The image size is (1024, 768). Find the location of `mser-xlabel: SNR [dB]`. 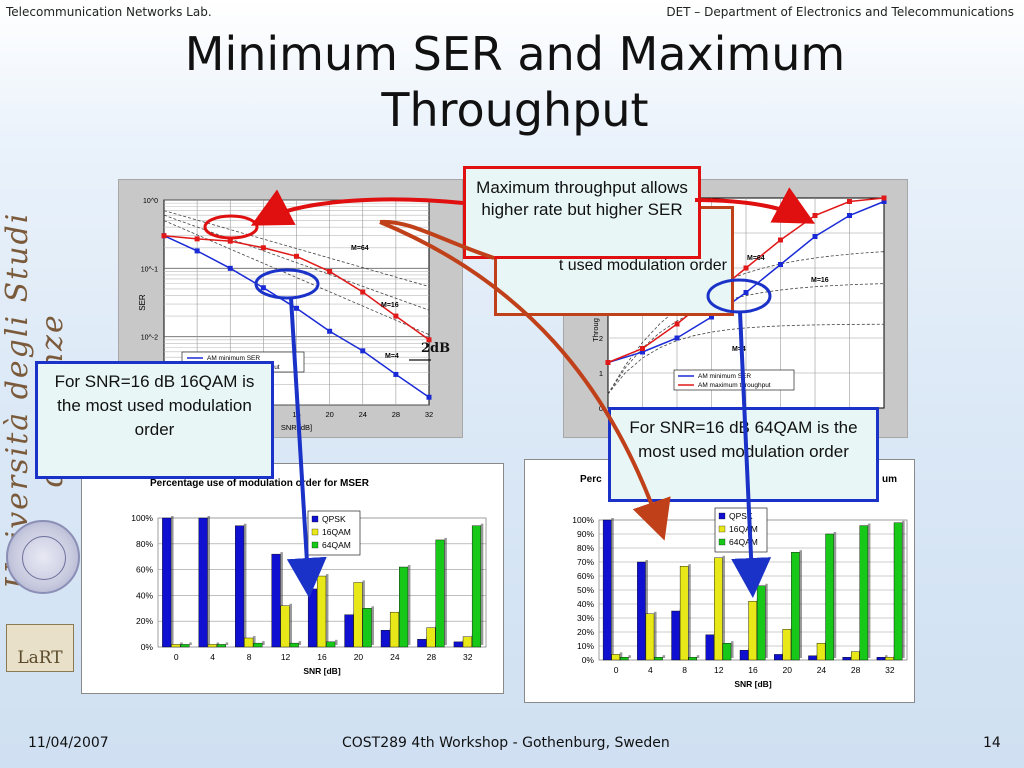

mser-xlabel: SNR [dB] is located at coordinates (321, 671).